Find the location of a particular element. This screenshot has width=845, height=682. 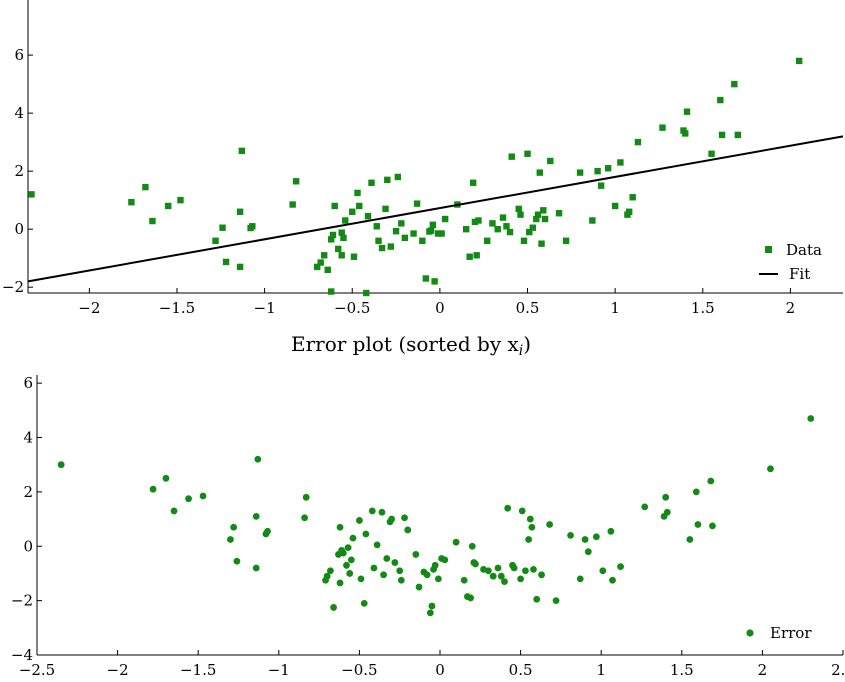

top-x-tick-label: 0.5 is located at coordinates (528, 308).